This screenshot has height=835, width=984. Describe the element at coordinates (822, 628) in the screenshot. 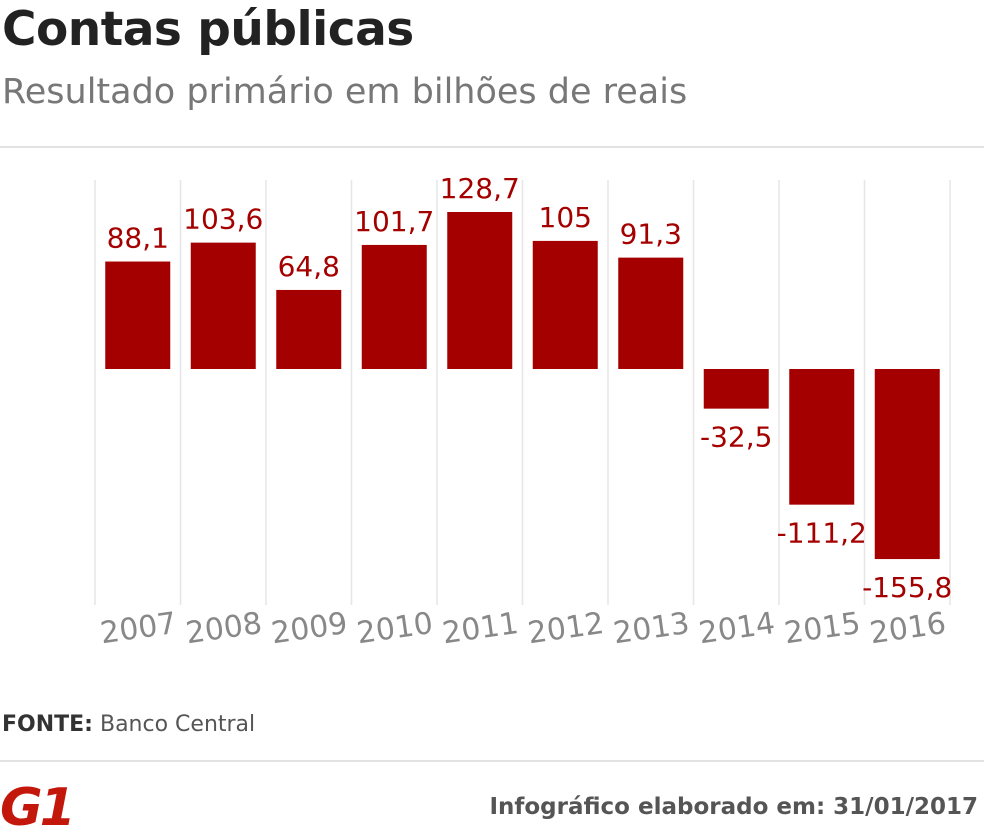

I see `tick-label-2015: 2015` at that location.